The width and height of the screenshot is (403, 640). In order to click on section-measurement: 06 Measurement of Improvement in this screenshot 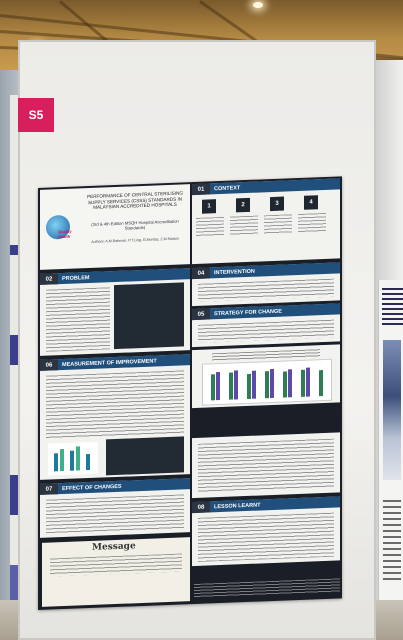, I will do `click(115, 417)`.